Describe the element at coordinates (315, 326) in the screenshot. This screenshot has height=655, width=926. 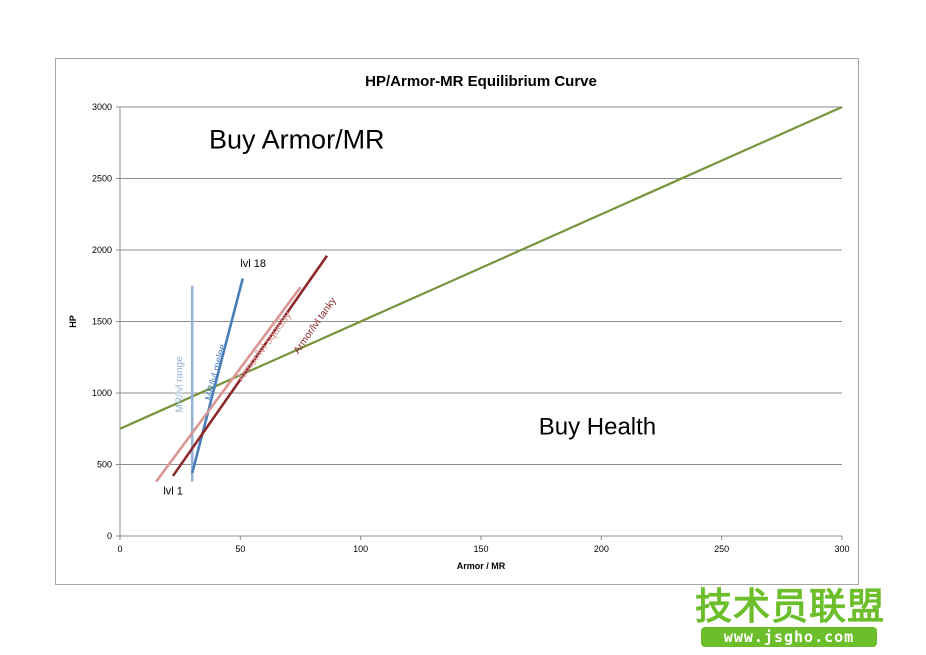
I see `series-label-5: Armor/lvl tanky` at that location.